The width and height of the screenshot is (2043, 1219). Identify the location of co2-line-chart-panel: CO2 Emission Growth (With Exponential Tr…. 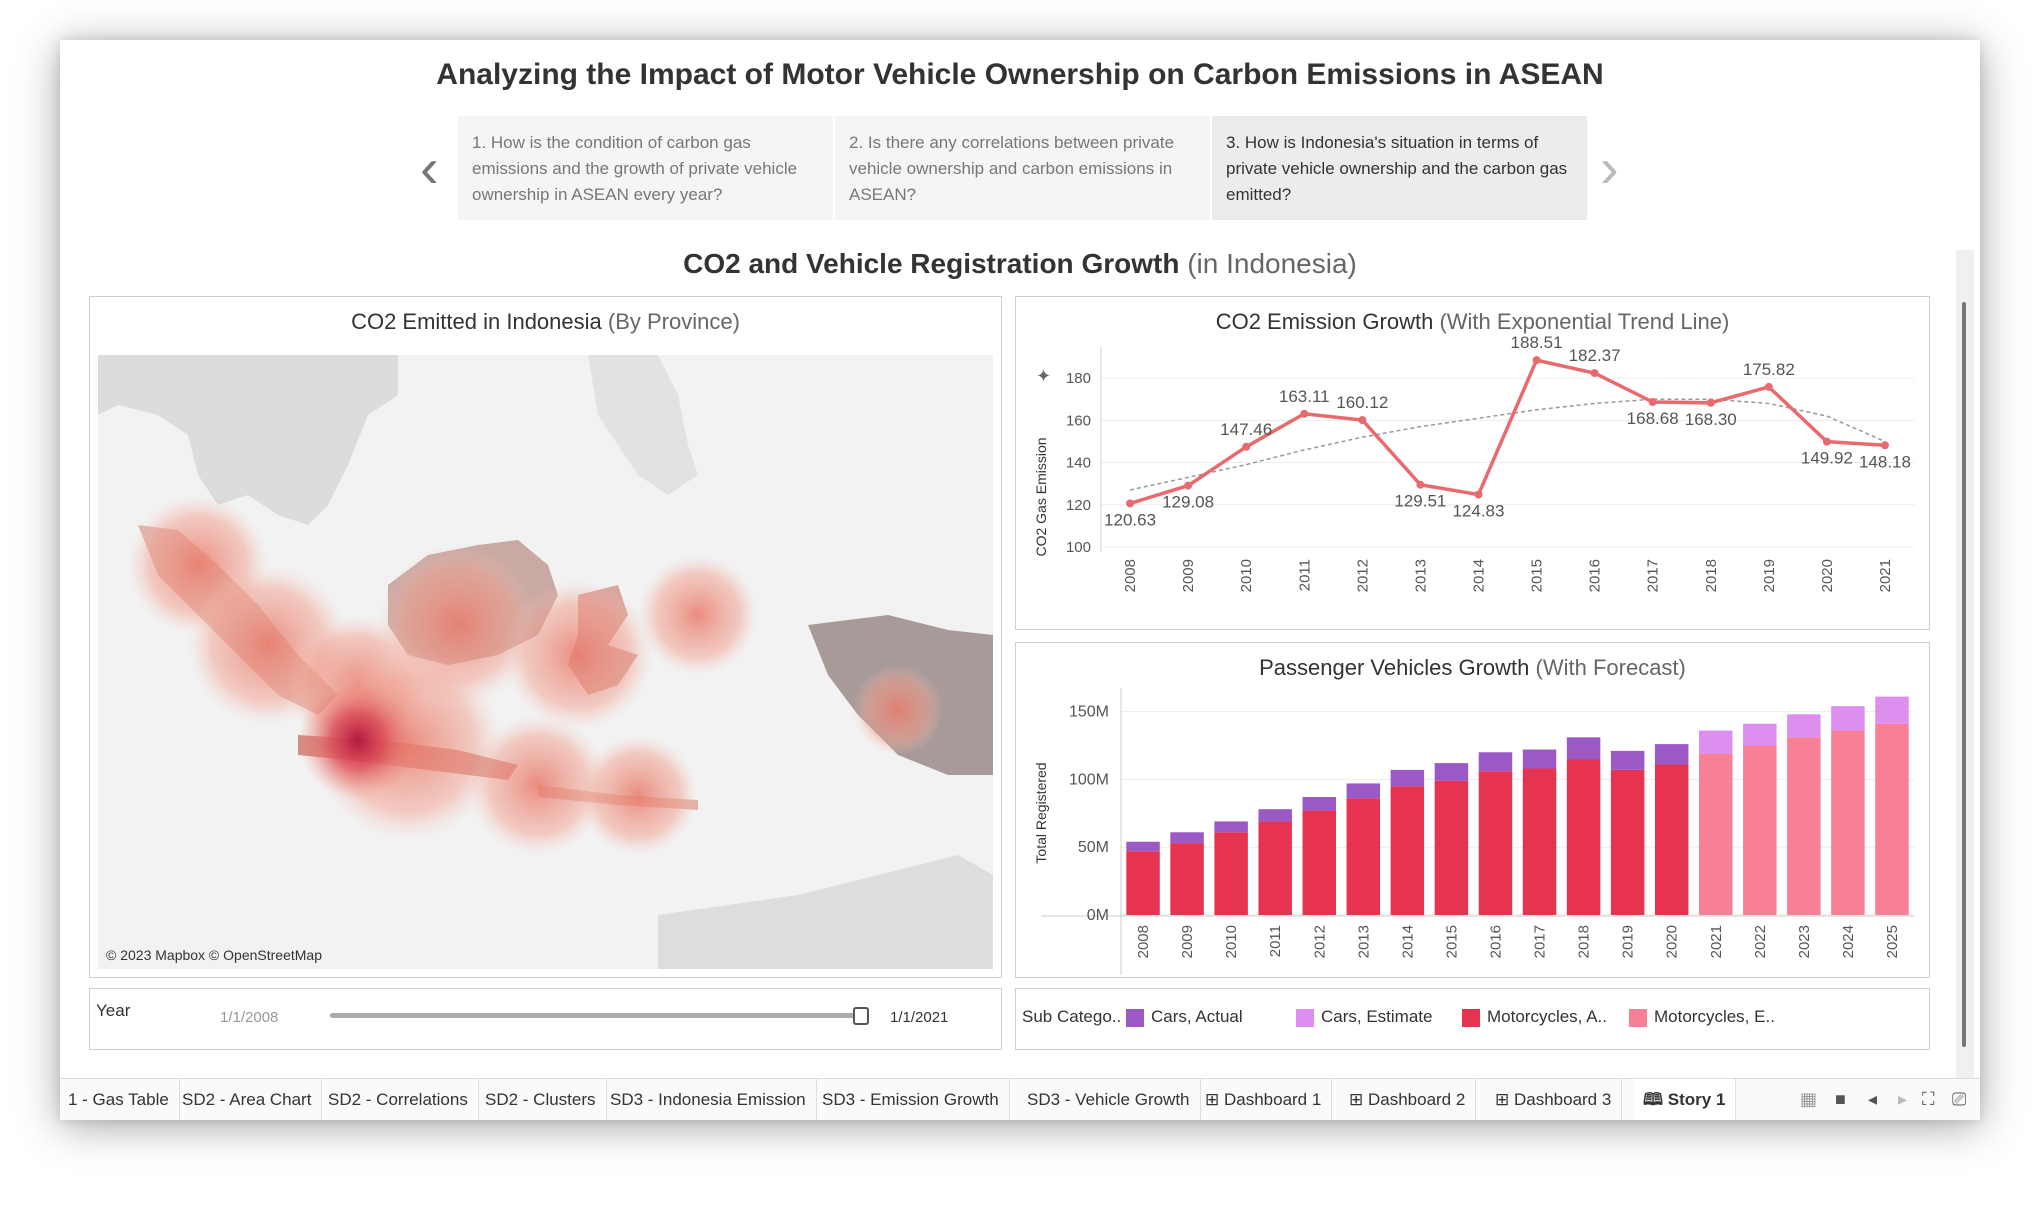
(1472, 463).